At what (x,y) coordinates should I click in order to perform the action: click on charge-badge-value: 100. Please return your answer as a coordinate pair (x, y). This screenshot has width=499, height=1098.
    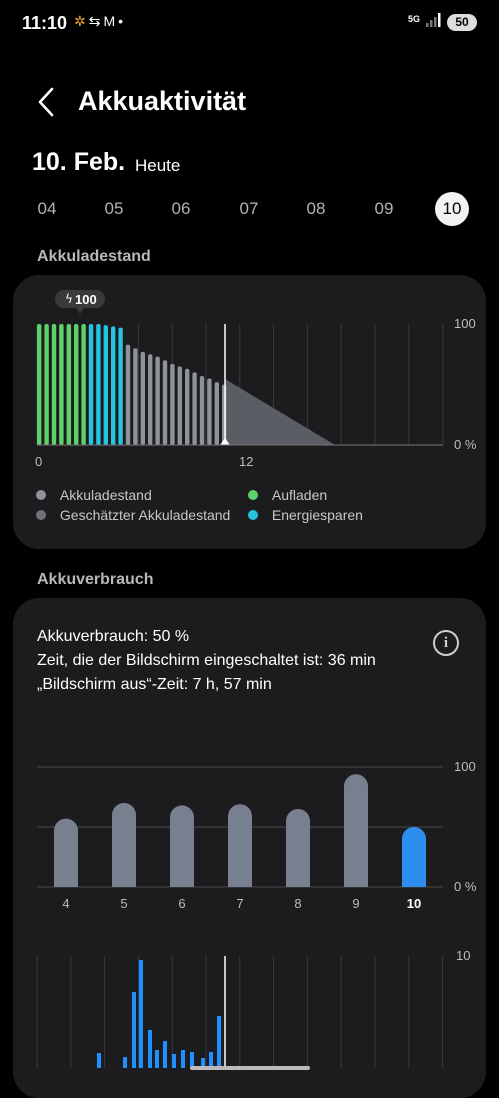
    Looking at the image, I should click on (86, 299).